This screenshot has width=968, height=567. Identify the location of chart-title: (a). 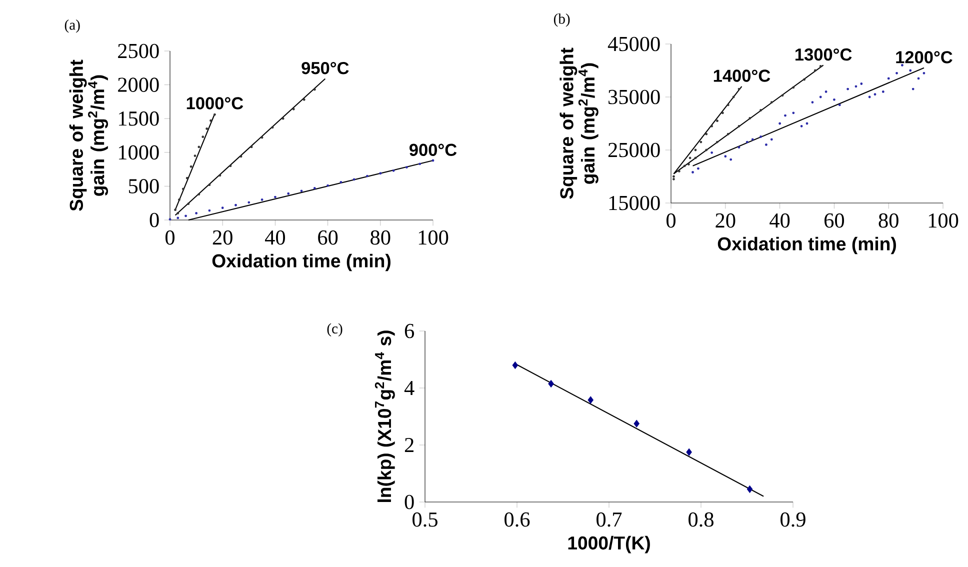
(72, 26).